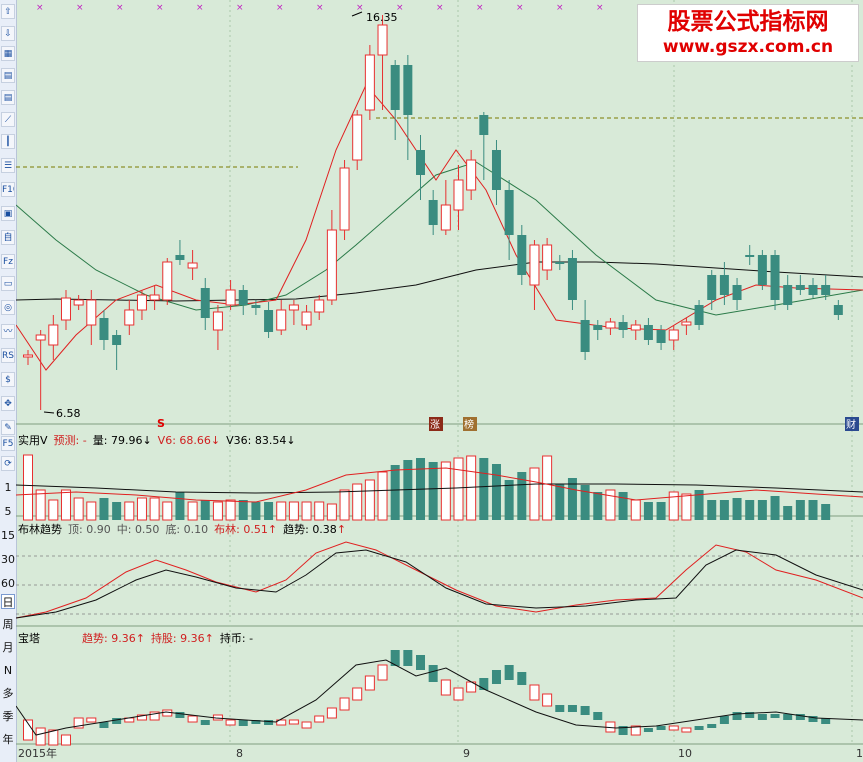 The height and width of the screenshot is (762, 863). I want to click on period-button: 日, so click(8, 601).